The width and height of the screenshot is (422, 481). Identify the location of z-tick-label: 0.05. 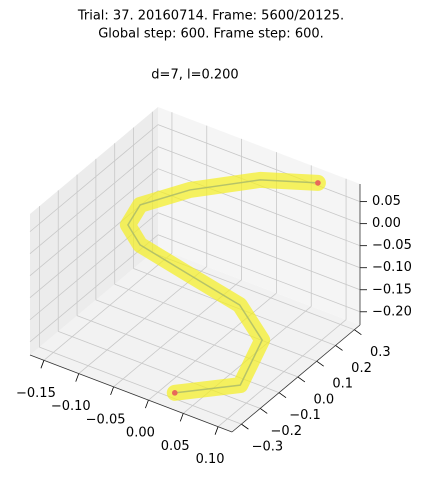
(386, 201).